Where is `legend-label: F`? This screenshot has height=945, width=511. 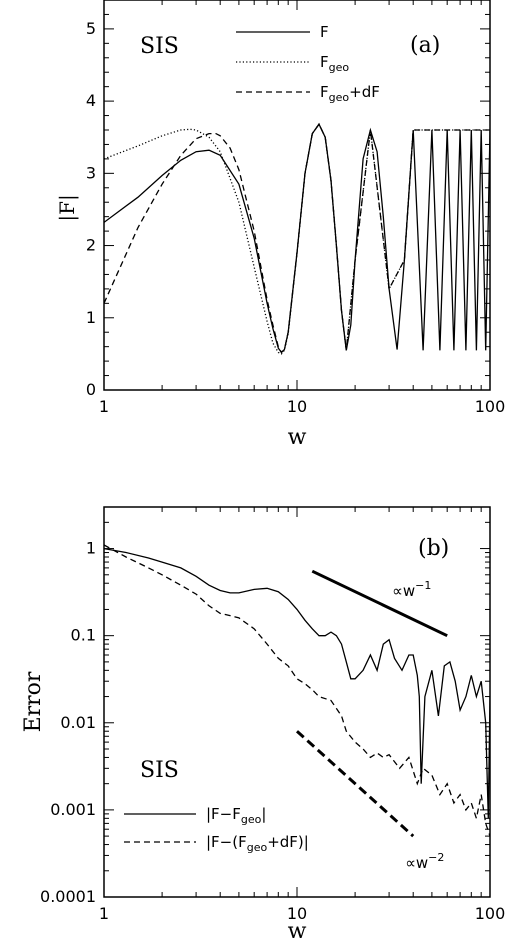
legend-label: F is located at coordinates (324, 32).